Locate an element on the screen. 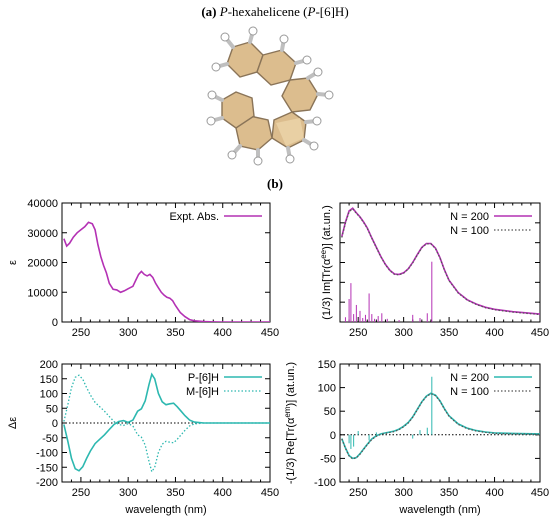 The width and height of the screenshot is (550, 526). y-tick-label: -150 is located at coordinates (47, 468).